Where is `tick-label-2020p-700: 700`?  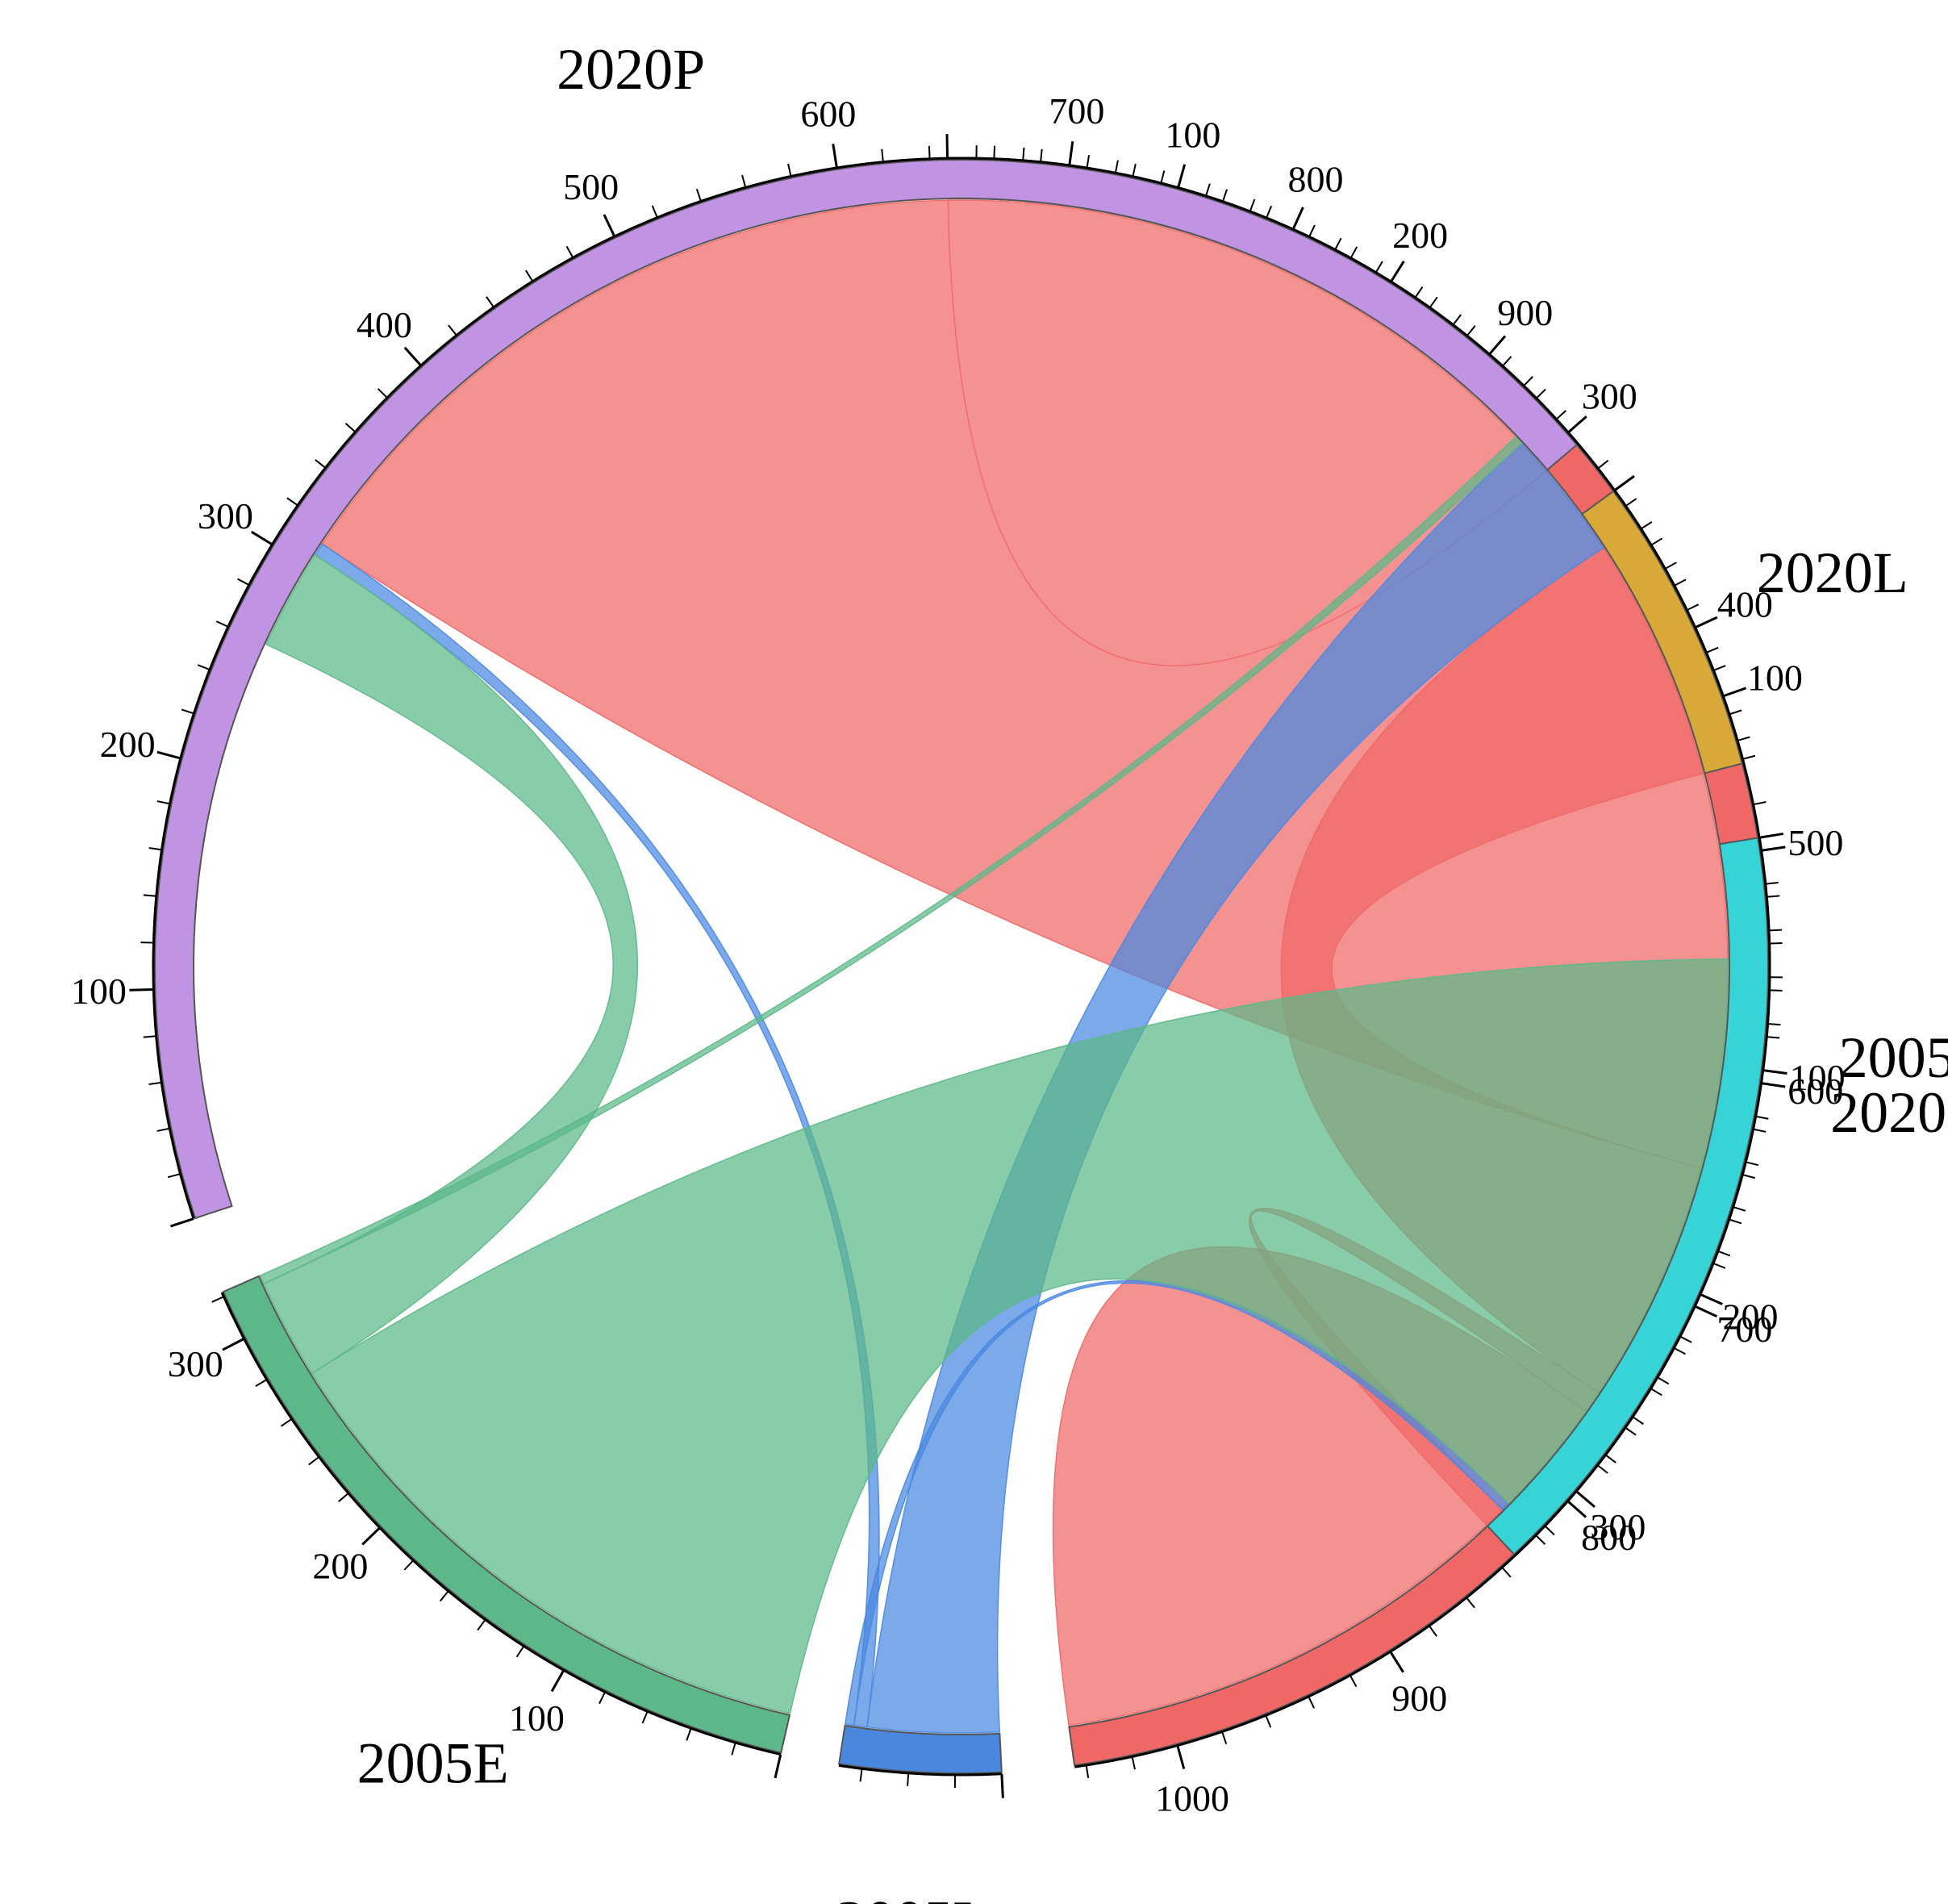
tick-label-2020p-700: 700 is located at coordinates (1076, 111).